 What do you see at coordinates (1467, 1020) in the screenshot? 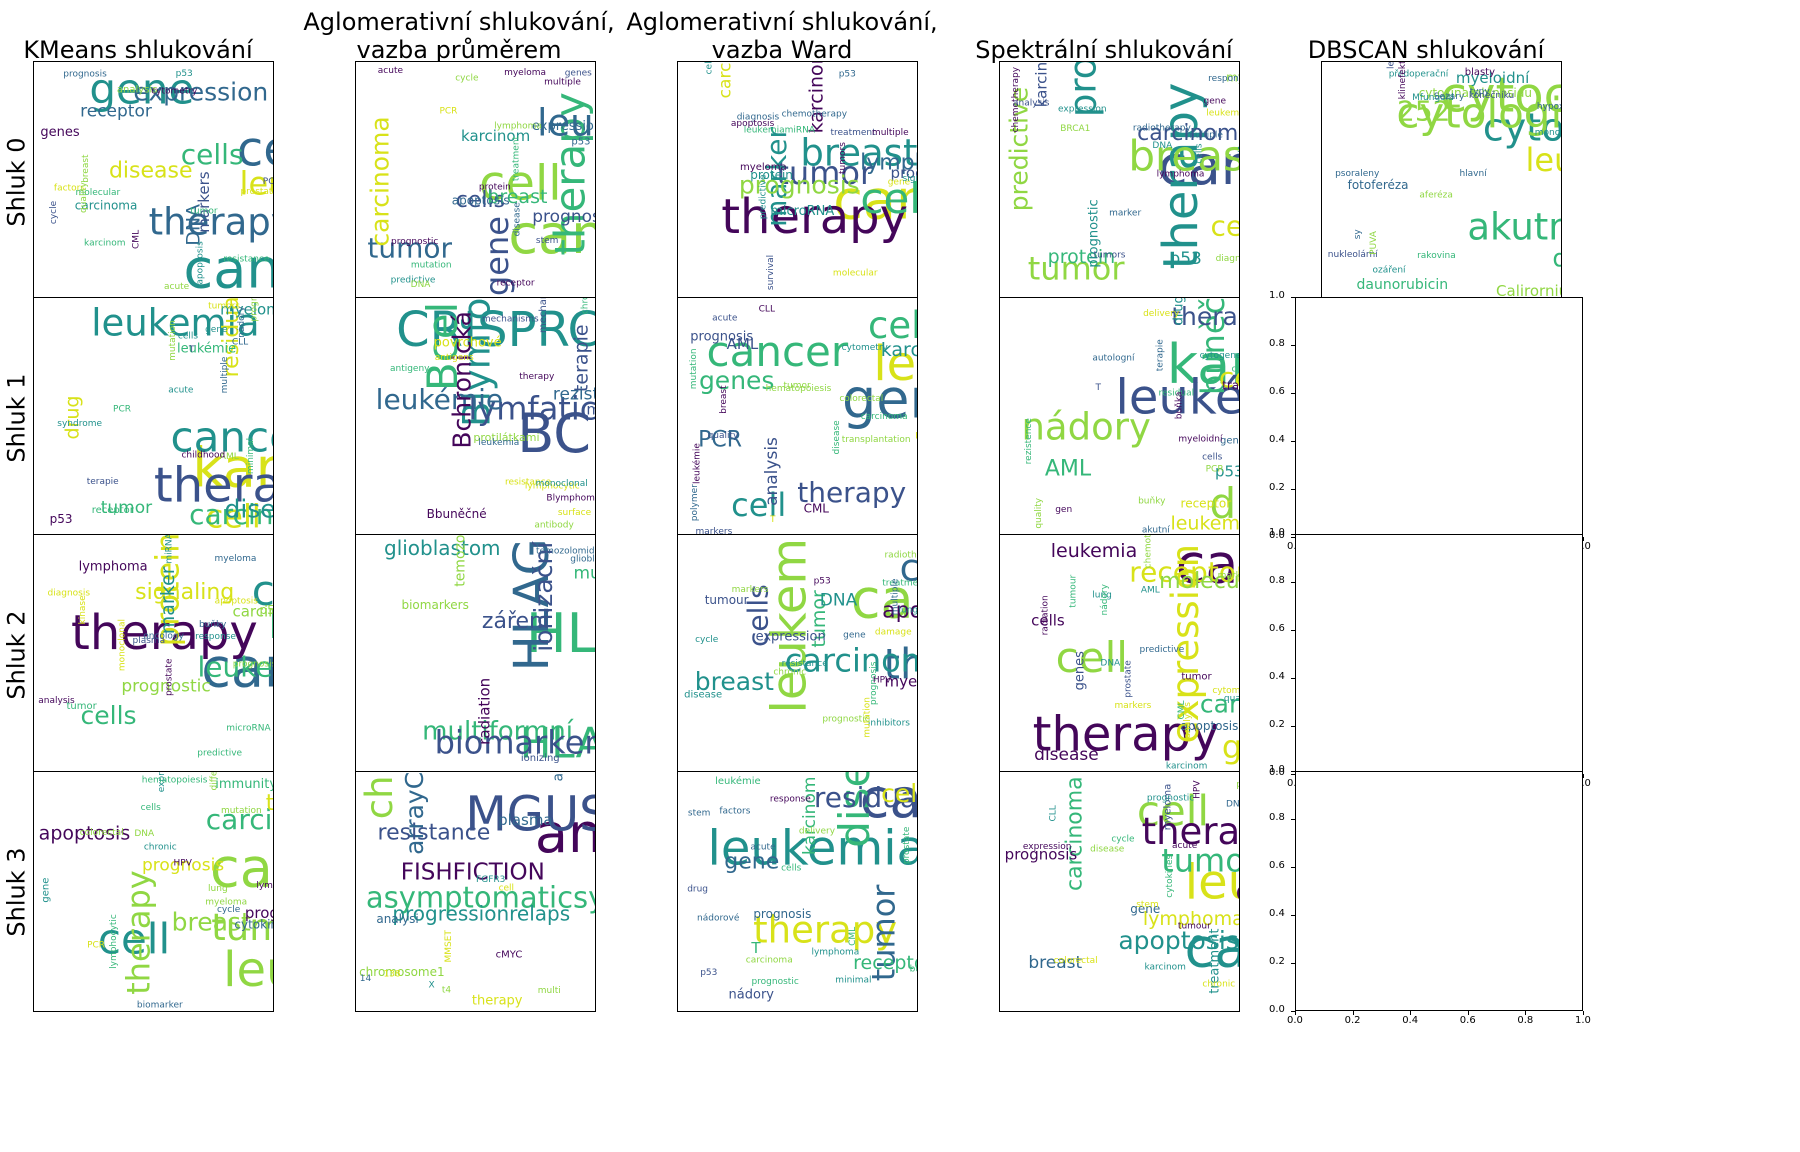
I see `x-tick-label: 0.6` at bounding box center [1467, 1020].